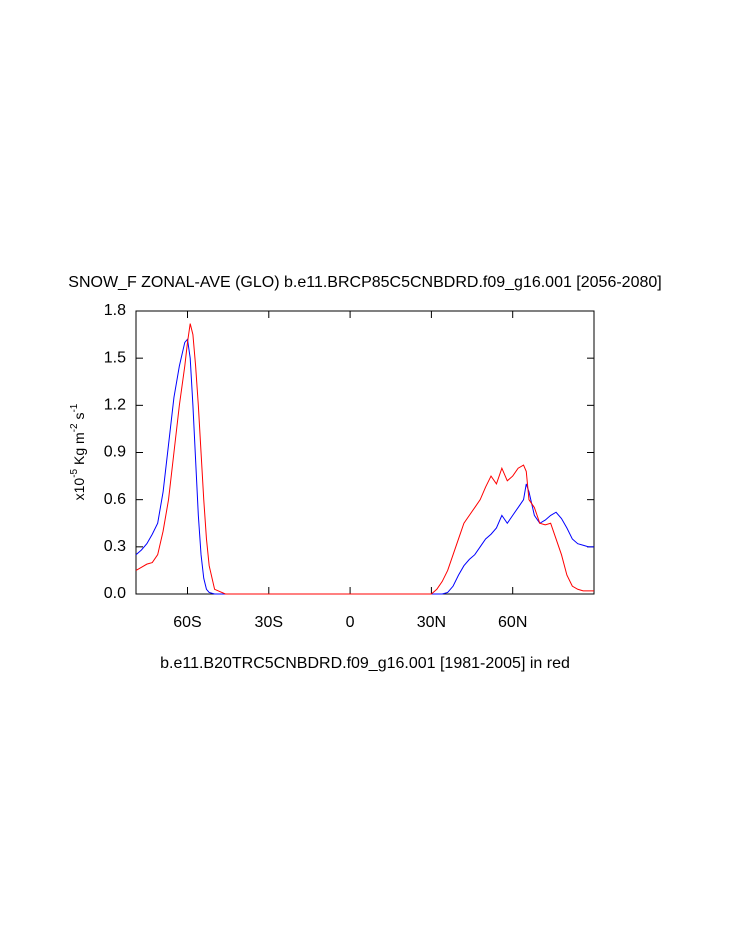  I want to click on x-tick-label: 60N, so click(512, 622).